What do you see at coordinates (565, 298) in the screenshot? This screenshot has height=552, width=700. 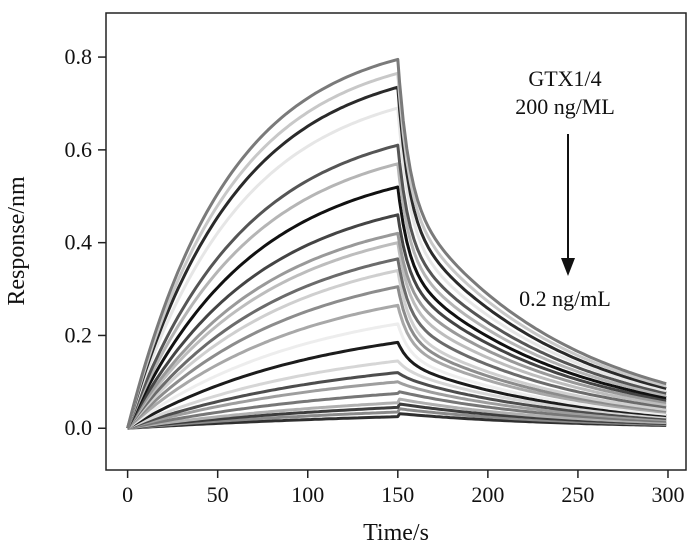 I see `annotation-bottom: 0.2 ng/mL` at bounding box center [565, 298].